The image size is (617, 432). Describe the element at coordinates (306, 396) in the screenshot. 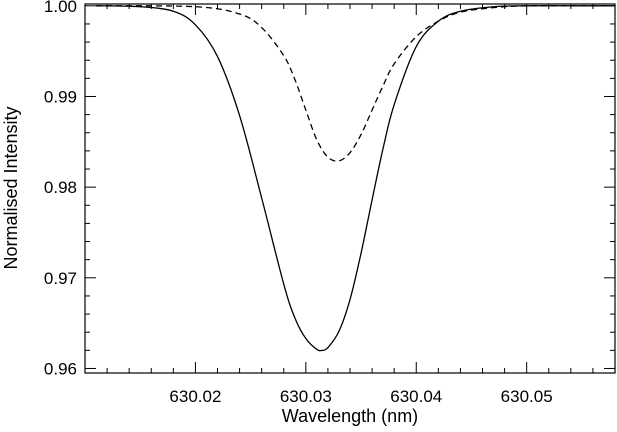

I see `x-tick-label: 630.03` at that location.